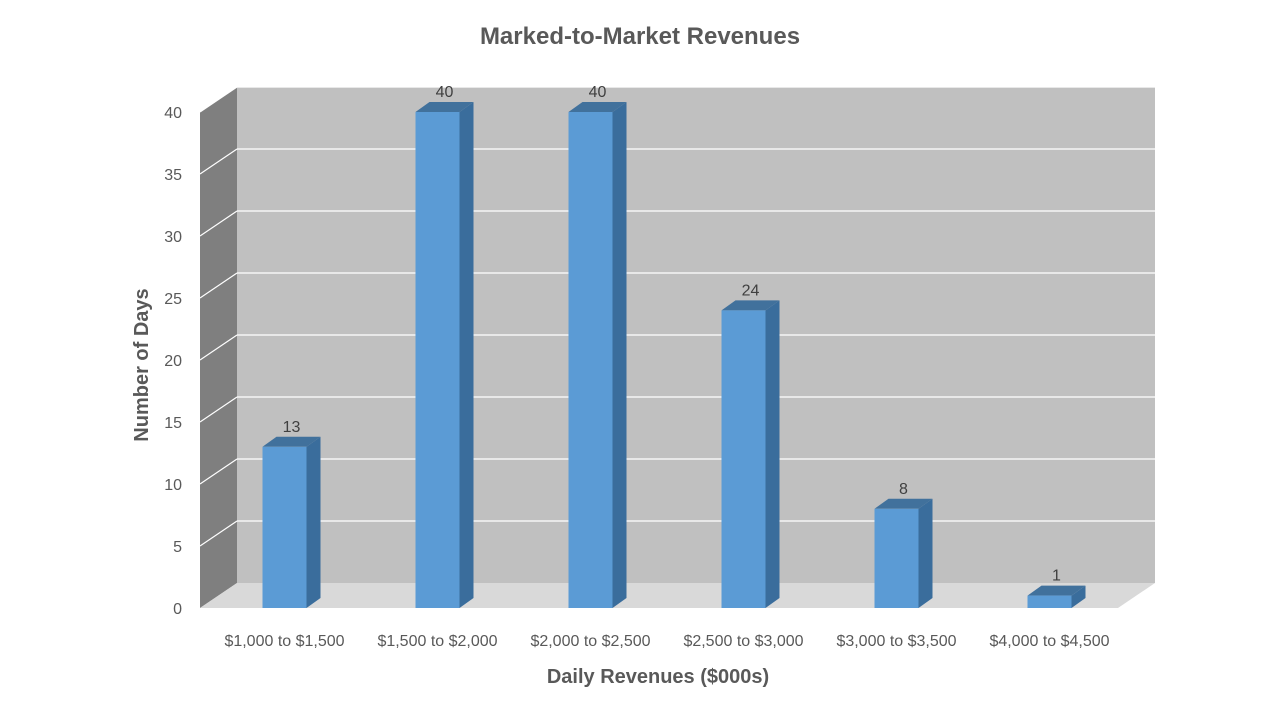 The height and width of the screenshot is (720, 1280). What do you see at coordinates (177, 609) in the screenshot?
I see `y-tick-label: 0` at bounding box center [177, 609].